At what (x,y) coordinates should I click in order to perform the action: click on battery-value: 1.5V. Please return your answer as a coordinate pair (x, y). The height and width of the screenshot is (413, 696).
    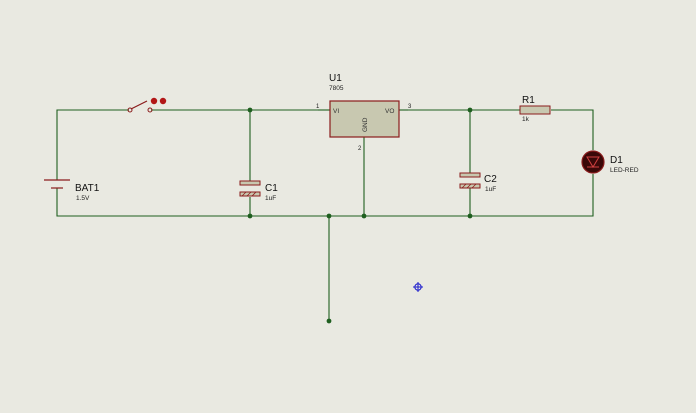
    Looking at the image, I should click on (83, 198).